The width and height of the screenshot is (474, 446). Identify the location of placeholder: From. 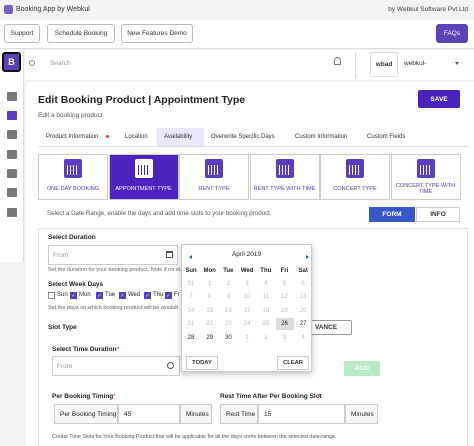
(65, 366).